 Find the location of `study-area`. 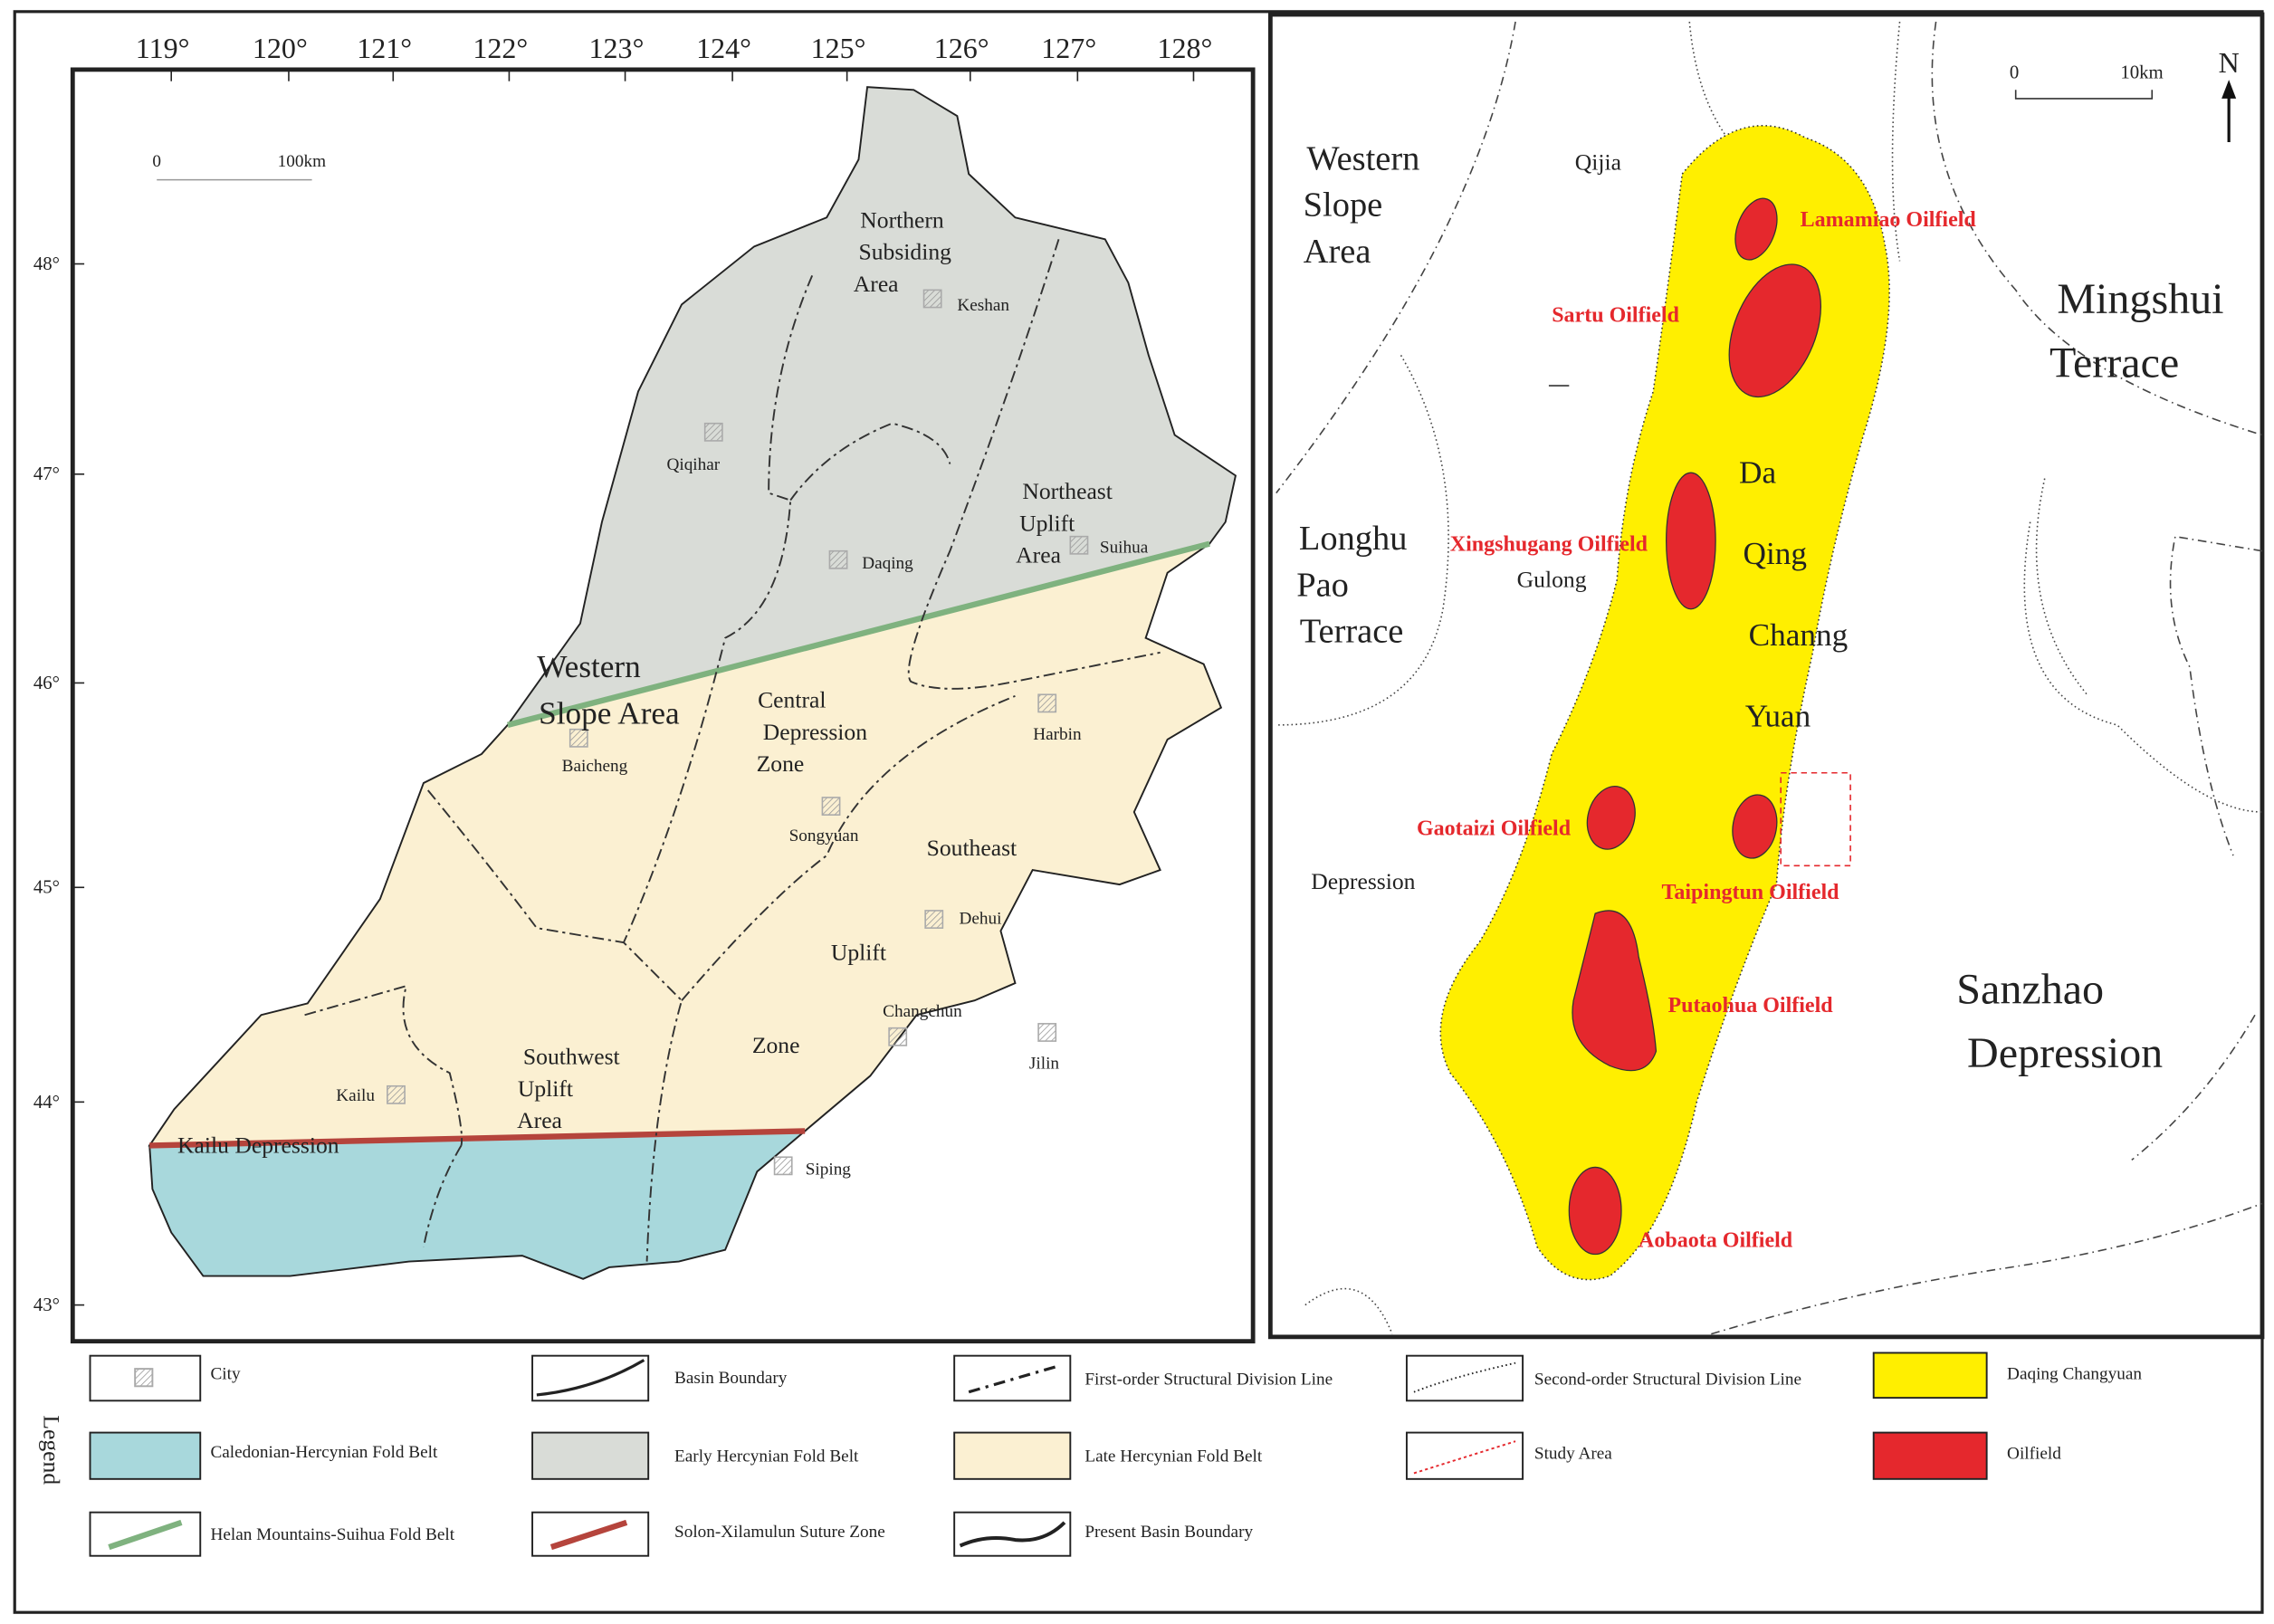

study-area is located at coordinates (1816, 819).